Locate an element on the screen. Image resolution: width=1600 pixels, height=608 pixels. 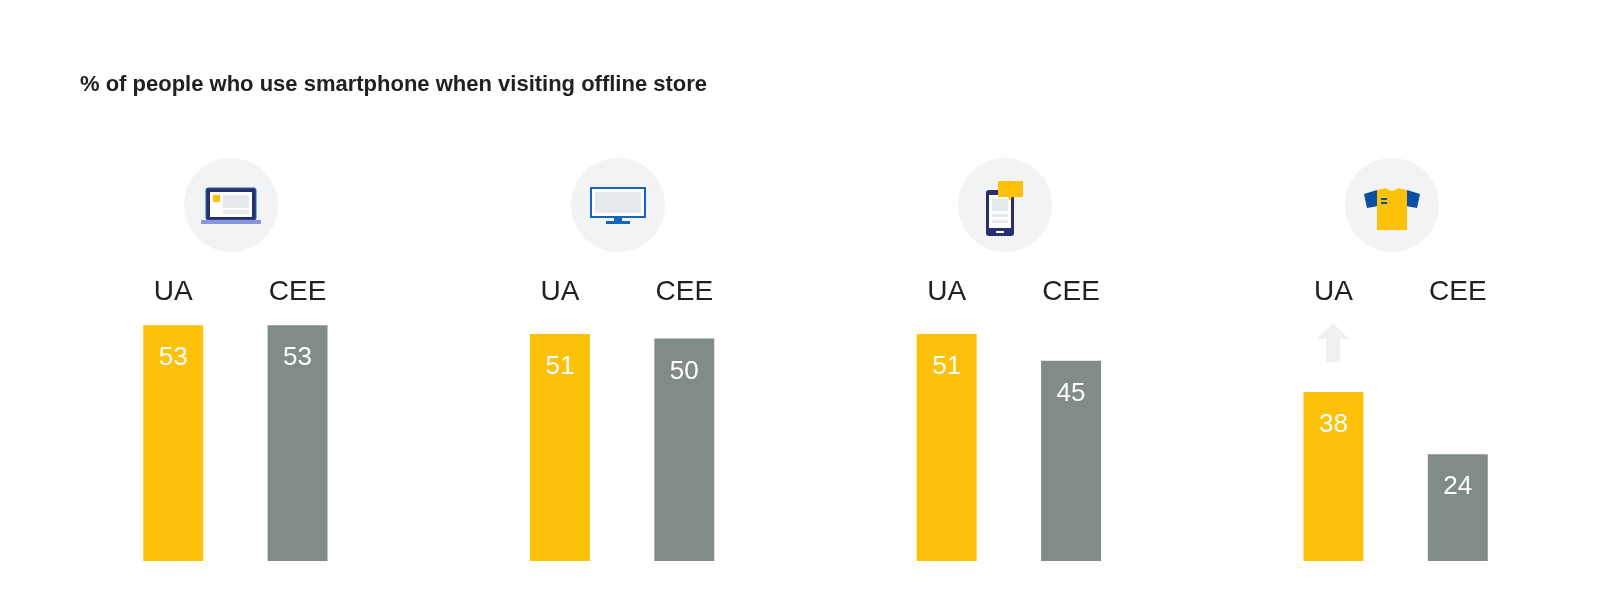
data-label: 24 is located at coordinates (1458, 485).